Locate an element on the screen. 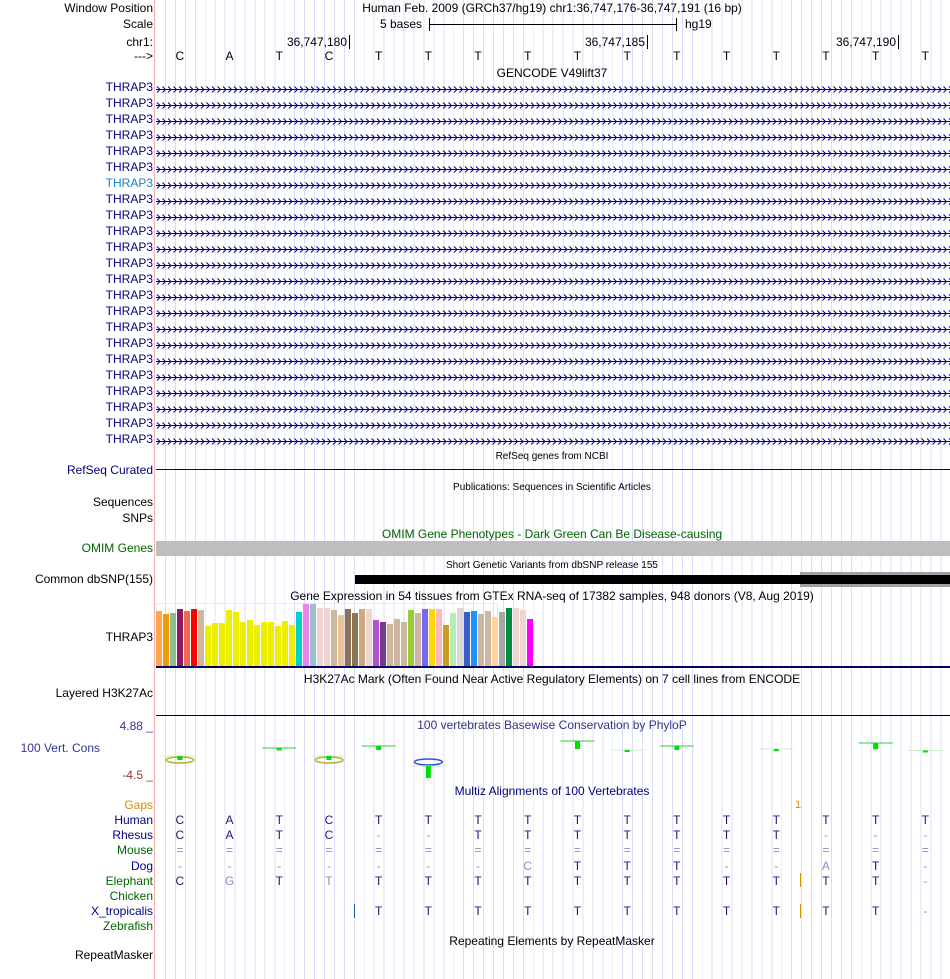  snps-label: SNPs is located at coordinates (137, 518).